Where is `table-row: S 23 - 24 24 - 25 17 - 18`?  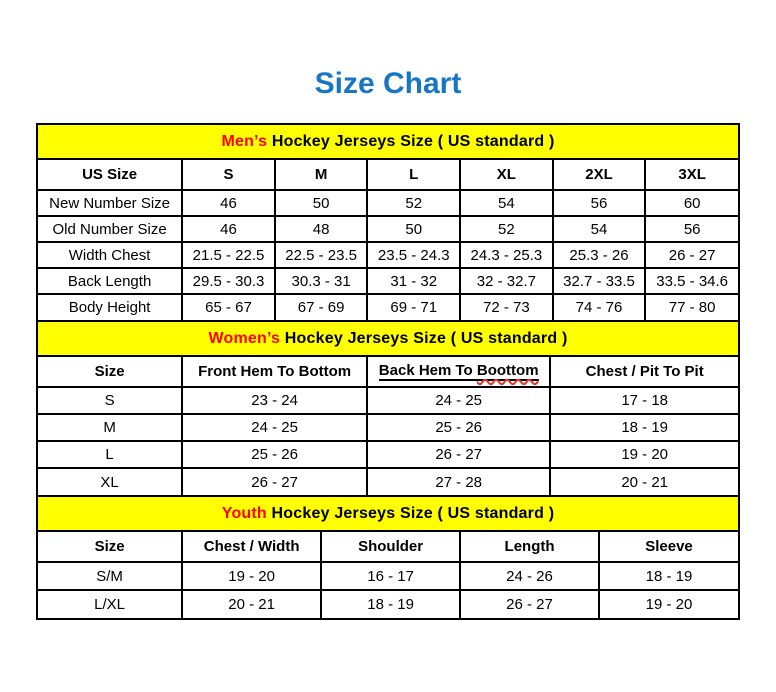 table-row: S 23 - 24 24 - 25 17 - 18 is located at coordinates (387, 400).